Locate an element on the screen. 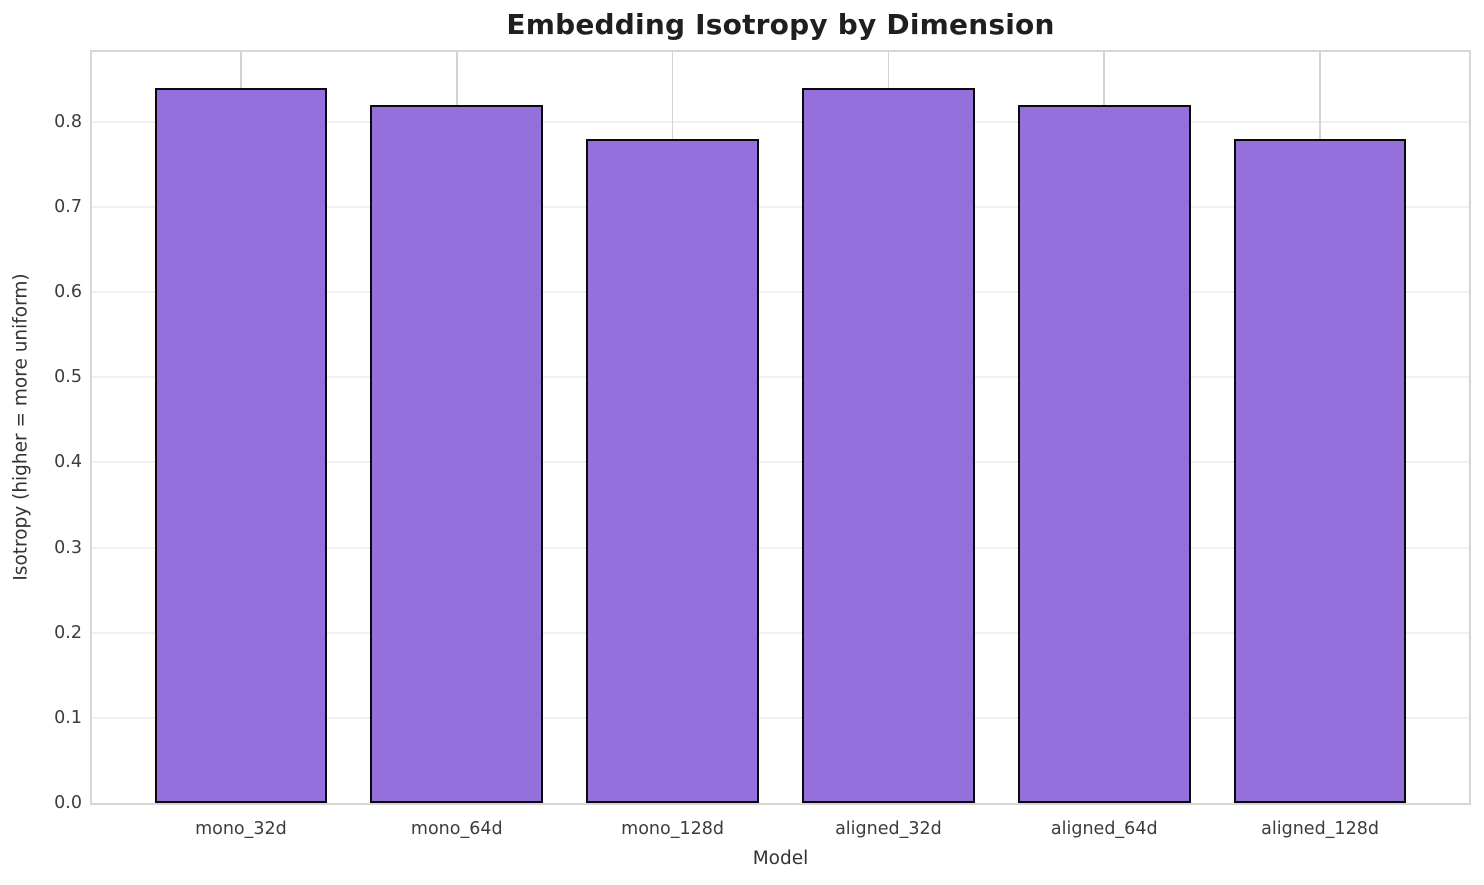 The width and height of the screenshot is (1484, 885). y-tick-label: 0.8 is located at coordinates (68, 121).